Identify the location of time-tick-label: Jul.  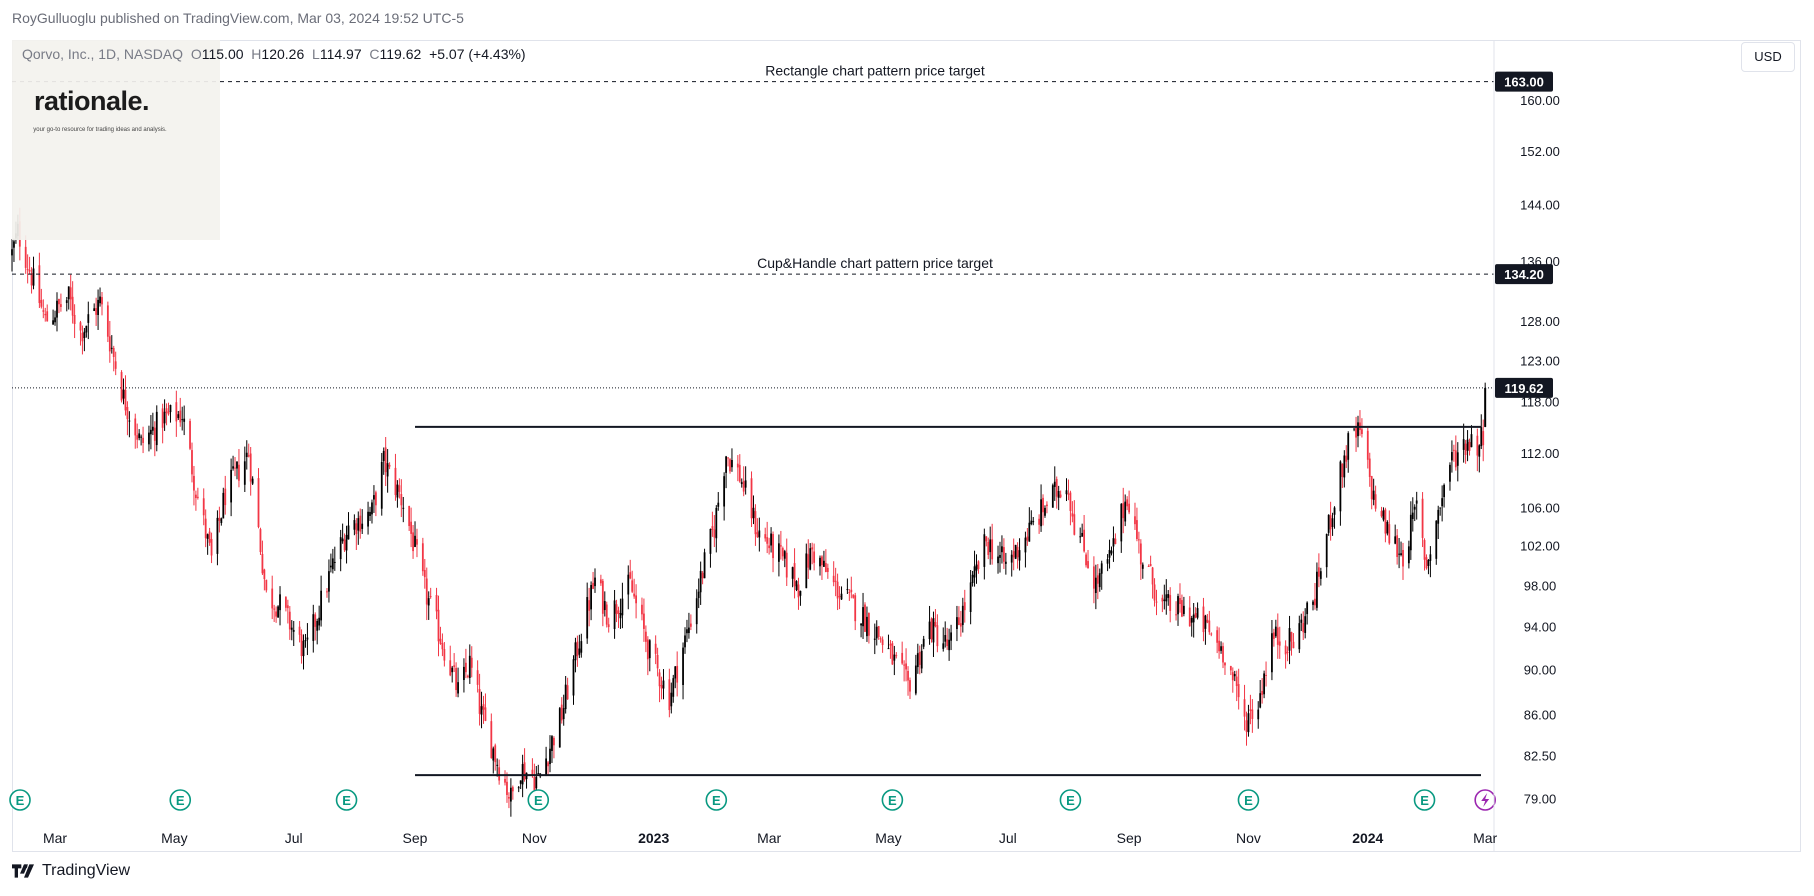
(1008, 838).